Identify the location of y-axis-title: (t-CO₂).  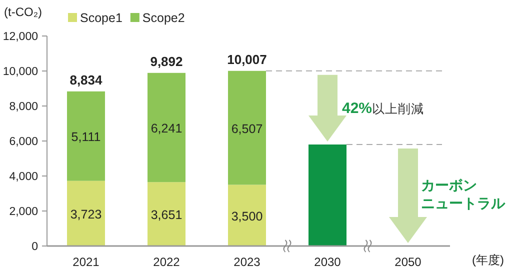
(23, 12).